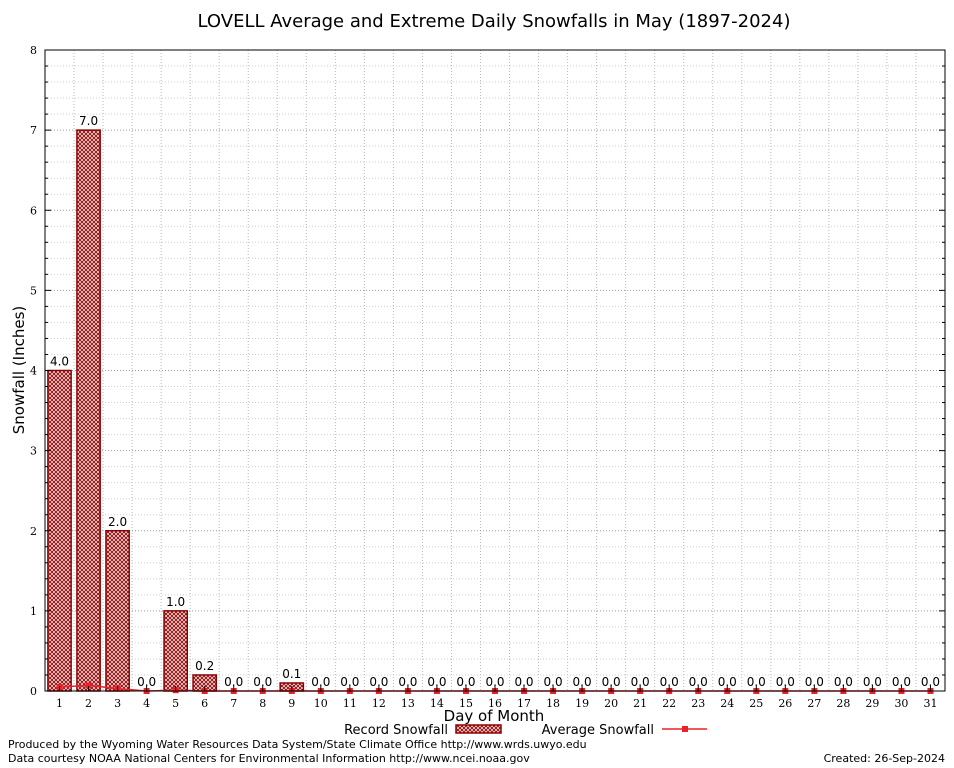  What do you see at coordinates (33, 290) in the screenshot?
I see `y-tick-label: 5` at bounding box center [33, 290].